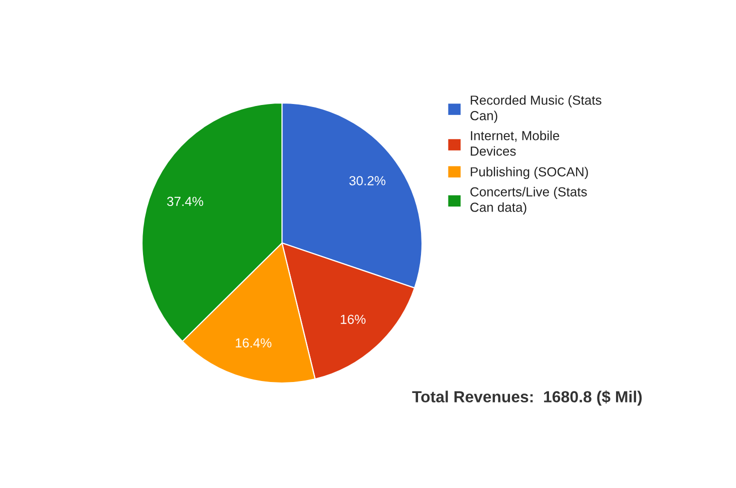  I want to click on legend-label: Concerts/Live (Stats Can data), so click(528, 200).